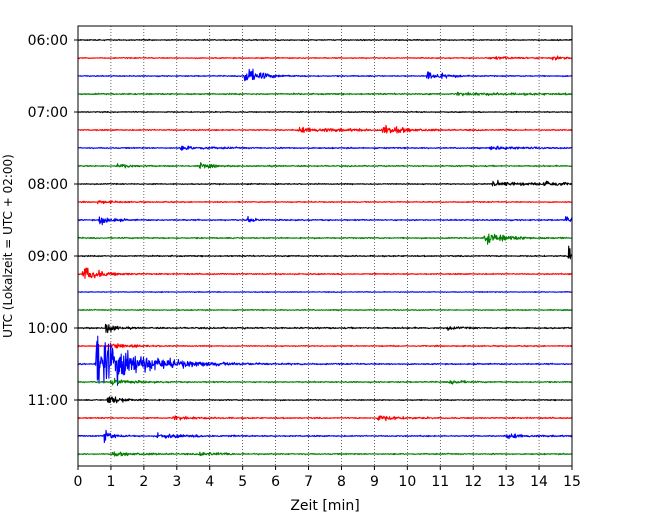 The image size is (650, 520). What do you see at coordinates (48, 185) in the screenshot?
I see `y-tick-label: 08:00` at bounding box center [48, 185].